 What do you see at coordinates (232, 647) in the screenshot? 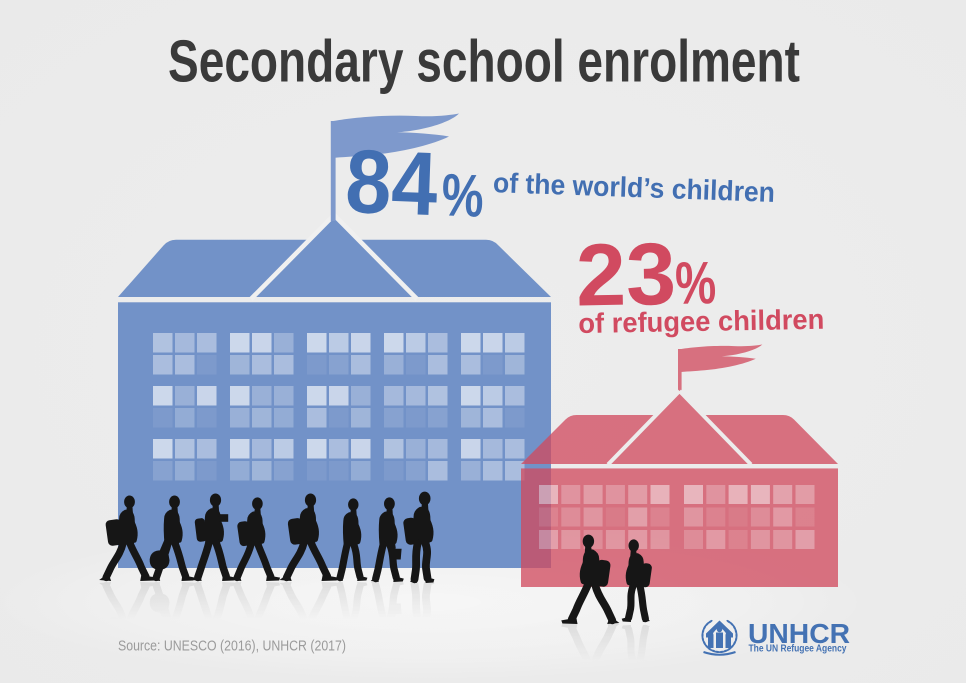
I see `svg-text:Source: UNESCO (2016), UNHCR (: Source: UNESCO (2016), UNHCR (2017)` at bounding box center [232, 647].